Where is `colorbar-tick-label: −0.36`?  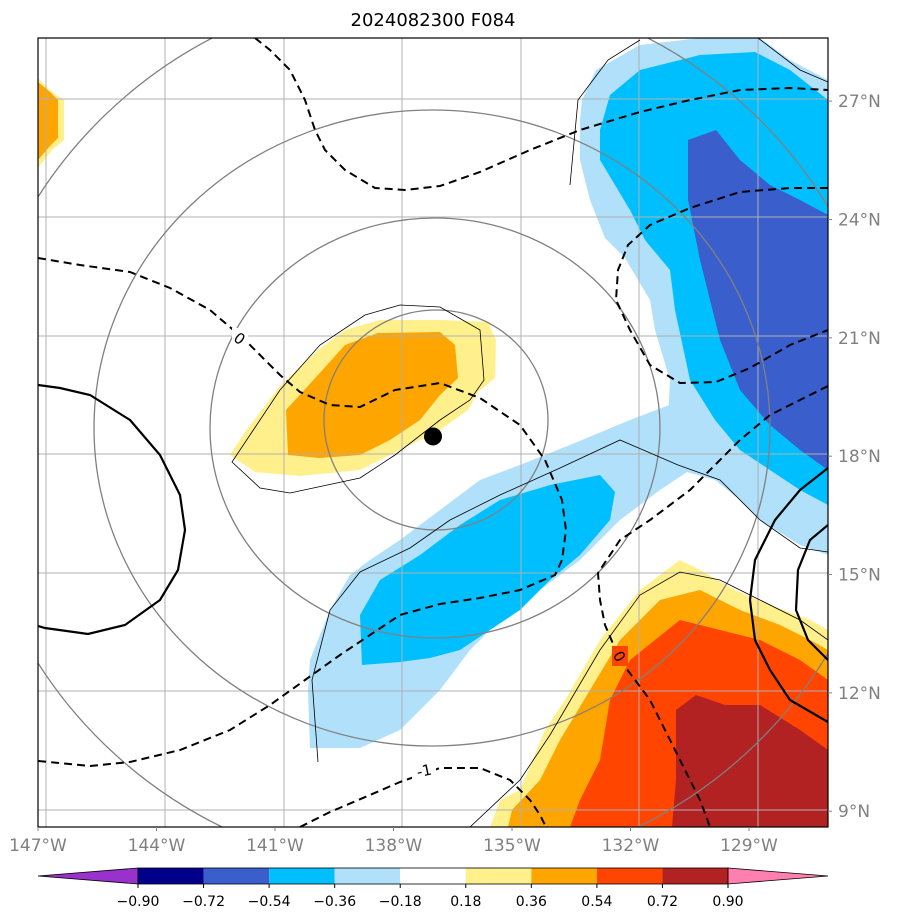 colorbar-tick-label: −0.36 is located at coordinates (334, 902).